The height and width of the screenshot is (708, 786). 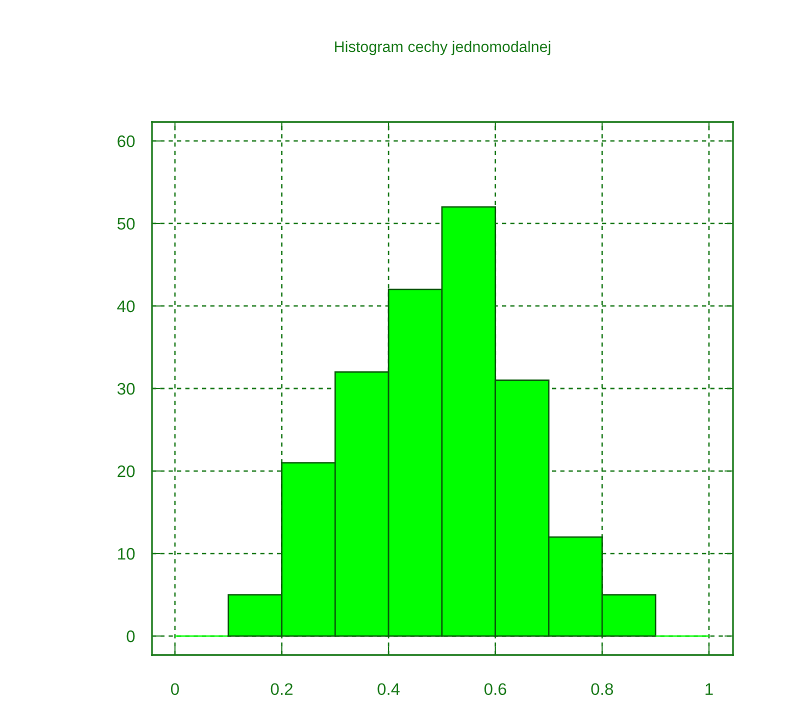 What do you see at coordinates (442, 48) in the screenshot?
I see `chart-title: Histogram cechy jednomodalnej` at bounding box center [442, 48].